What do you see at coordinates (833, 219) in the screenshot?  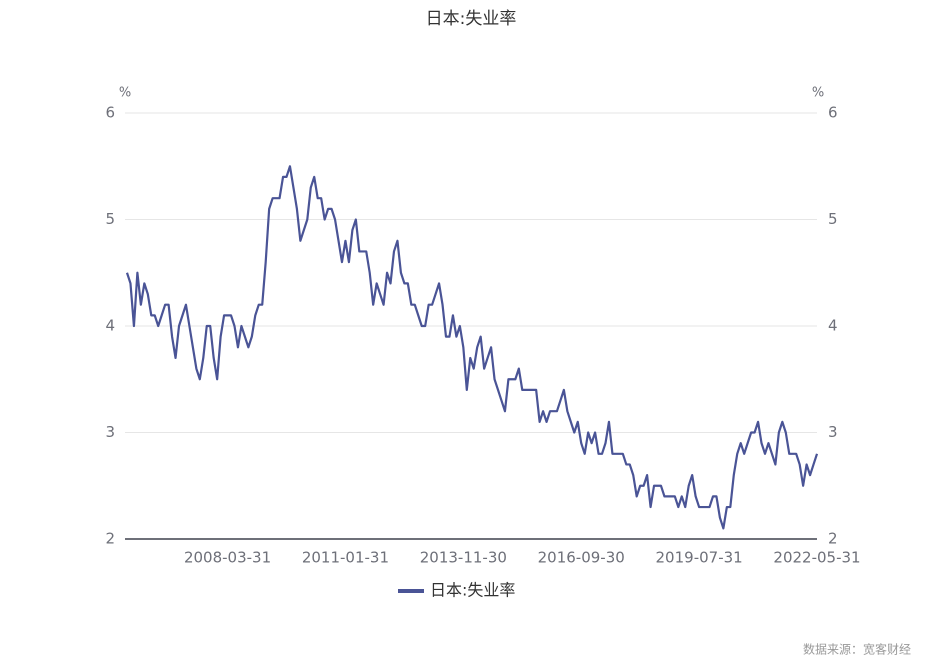 I see `y2-tick-label: 5` at bounding box center [833, 219].